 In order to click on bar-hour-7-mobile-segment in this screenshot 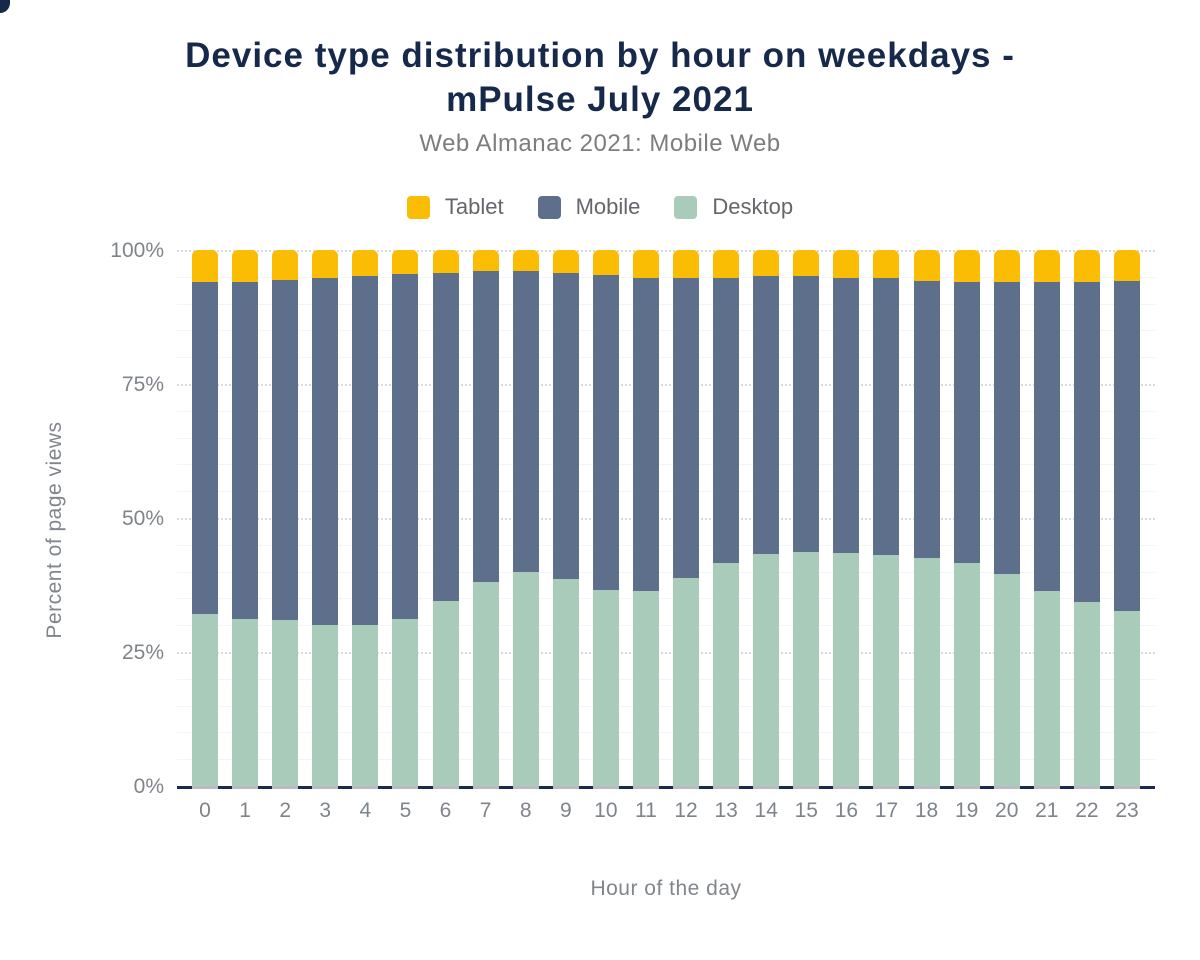, I will do `click(485, 427)`.